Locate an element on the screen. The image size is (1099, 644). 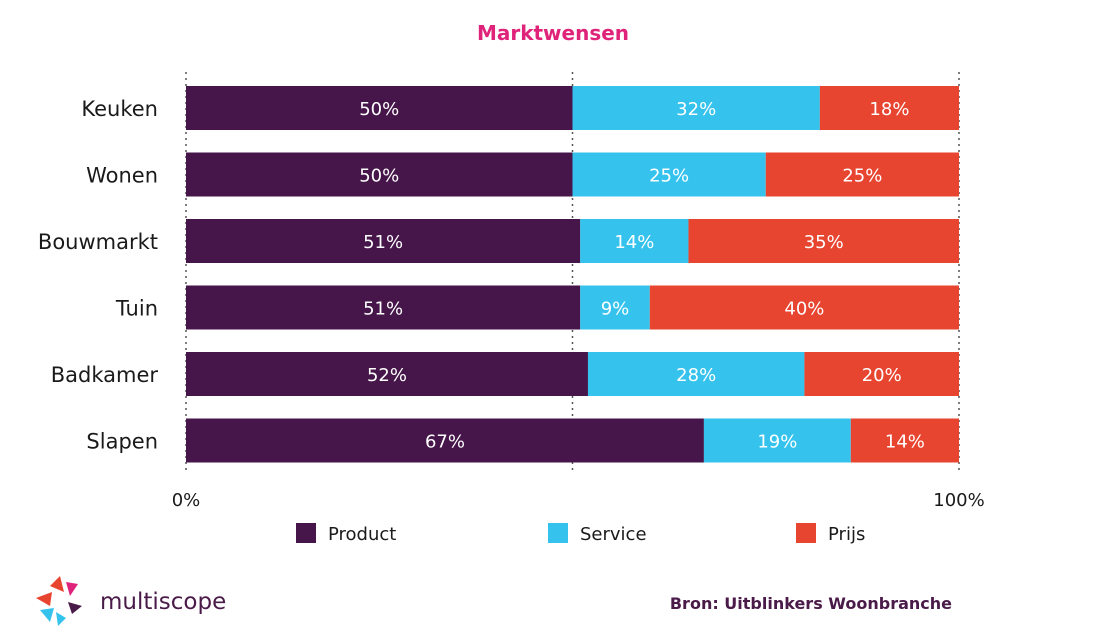
data-label: 52% is located at coordinates (387, 375).